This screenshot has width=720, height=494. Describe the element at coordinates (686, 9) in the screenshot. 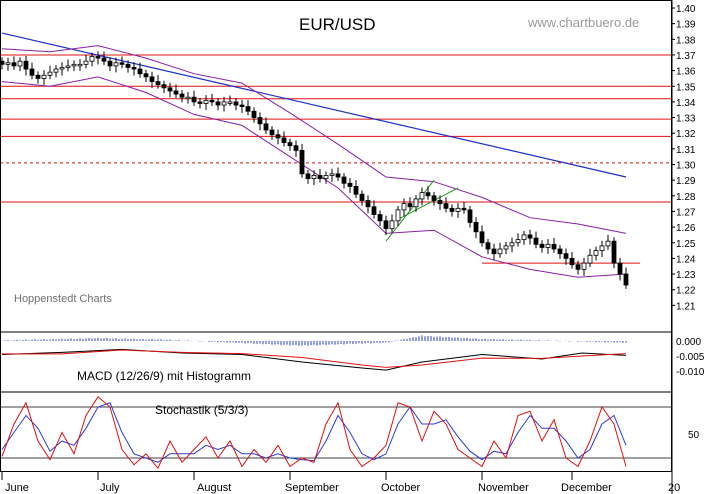

I see `y-tick-label: 1.40` at that location.